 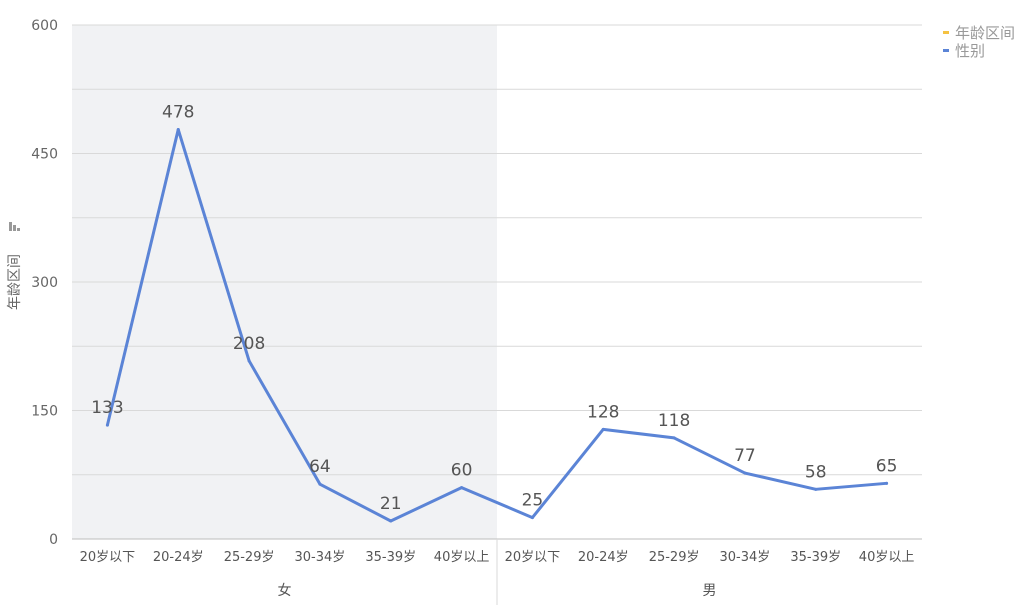 I want to click on y-tick-label: 450, so click(x=44, y=155).